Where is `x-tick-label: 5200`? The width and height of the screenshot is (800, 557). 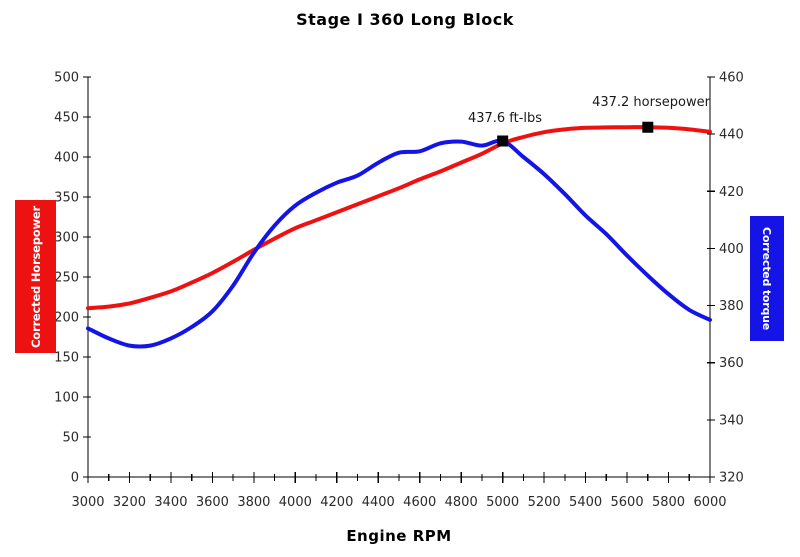 x-tick-label: 5200 is located at coordinates (544, 502).